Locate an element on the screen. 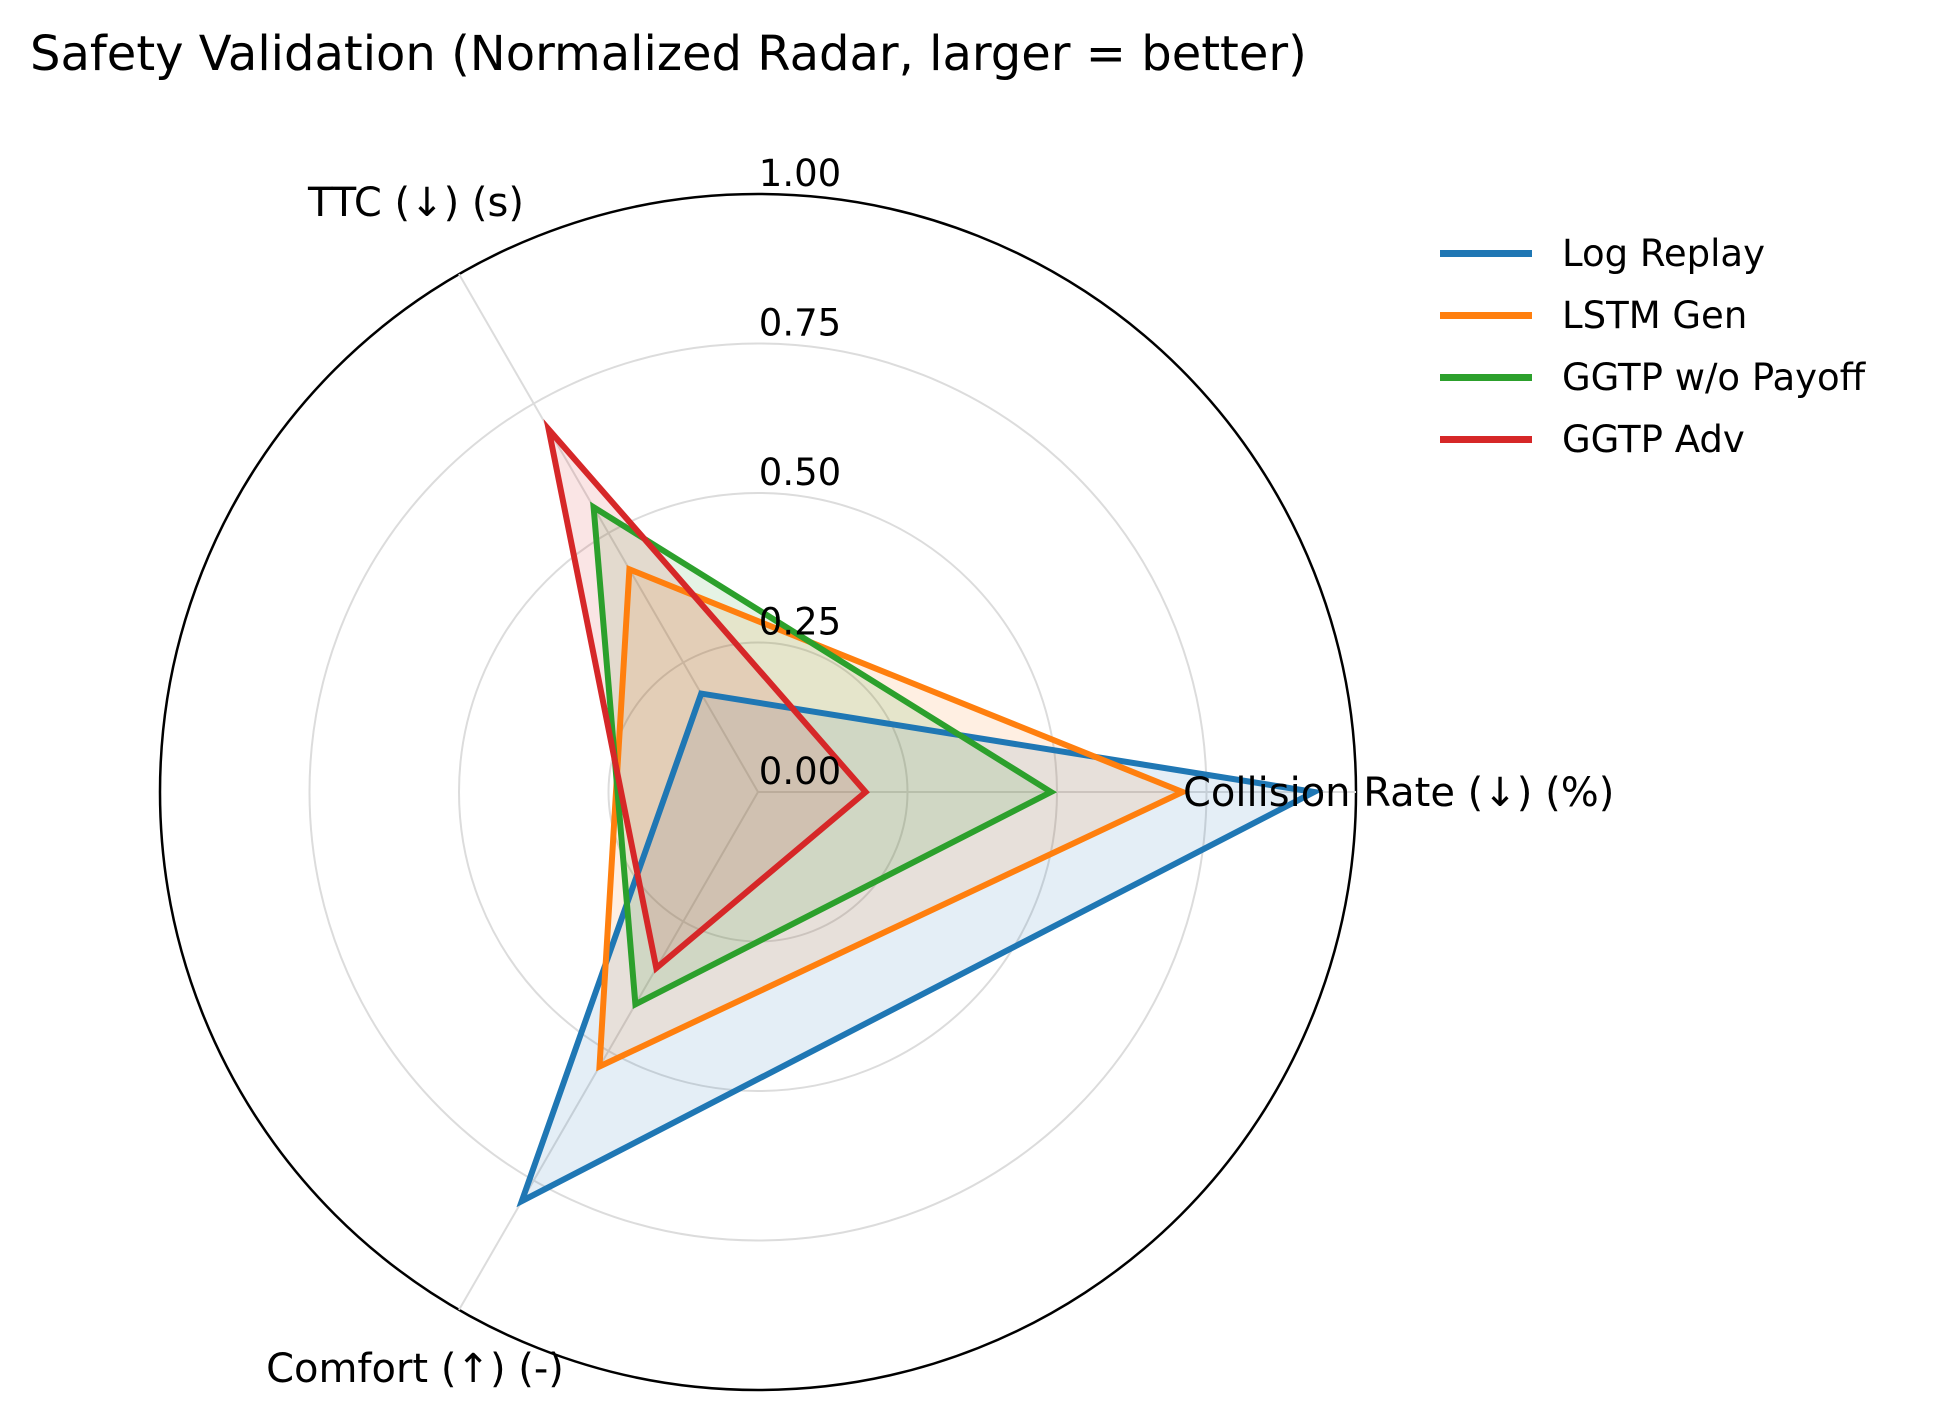 This screenshot has height=1419, width=1946. legend-item: GGTP w/o Payoff is located at coordinates (1652, 377).